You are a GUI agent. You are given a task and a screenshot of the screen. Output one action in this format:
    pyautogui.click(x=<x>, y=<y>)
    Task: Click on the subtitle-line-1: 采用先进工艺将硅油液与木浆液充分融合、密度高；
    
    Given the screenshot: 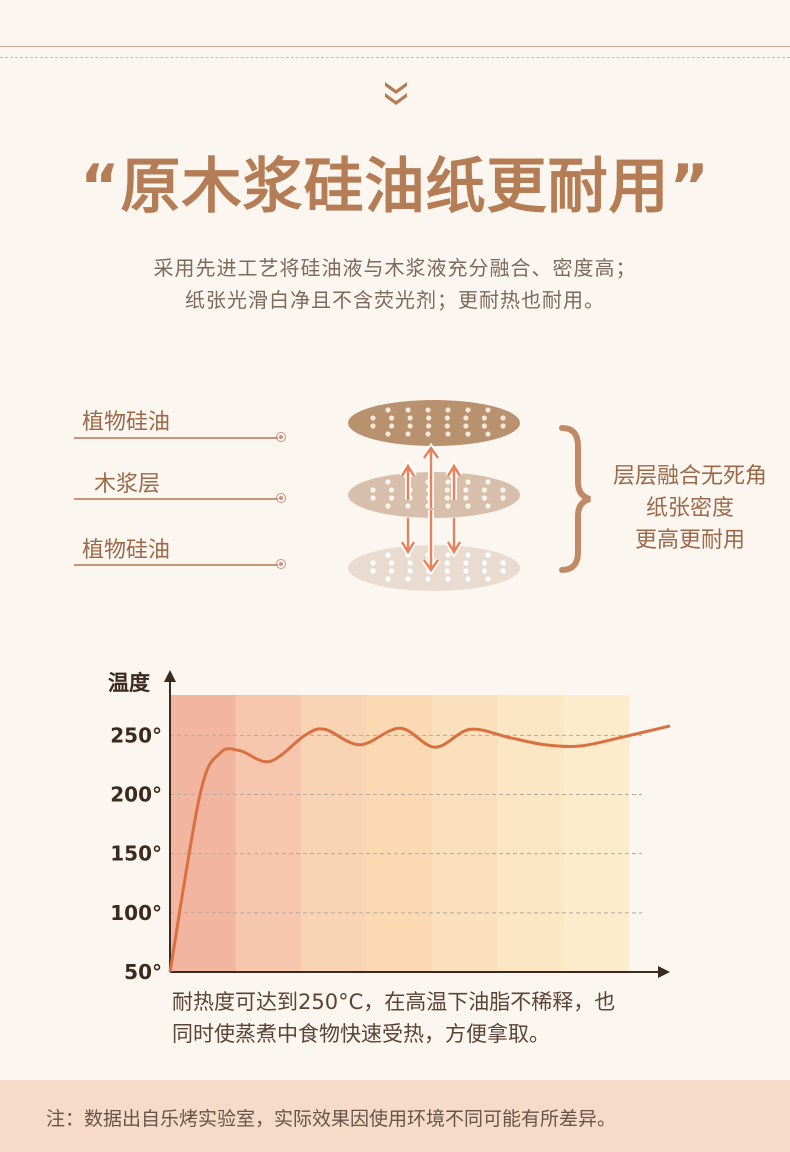 What is the action you would take?
    pyautogui.click(x=395, y=268)
    